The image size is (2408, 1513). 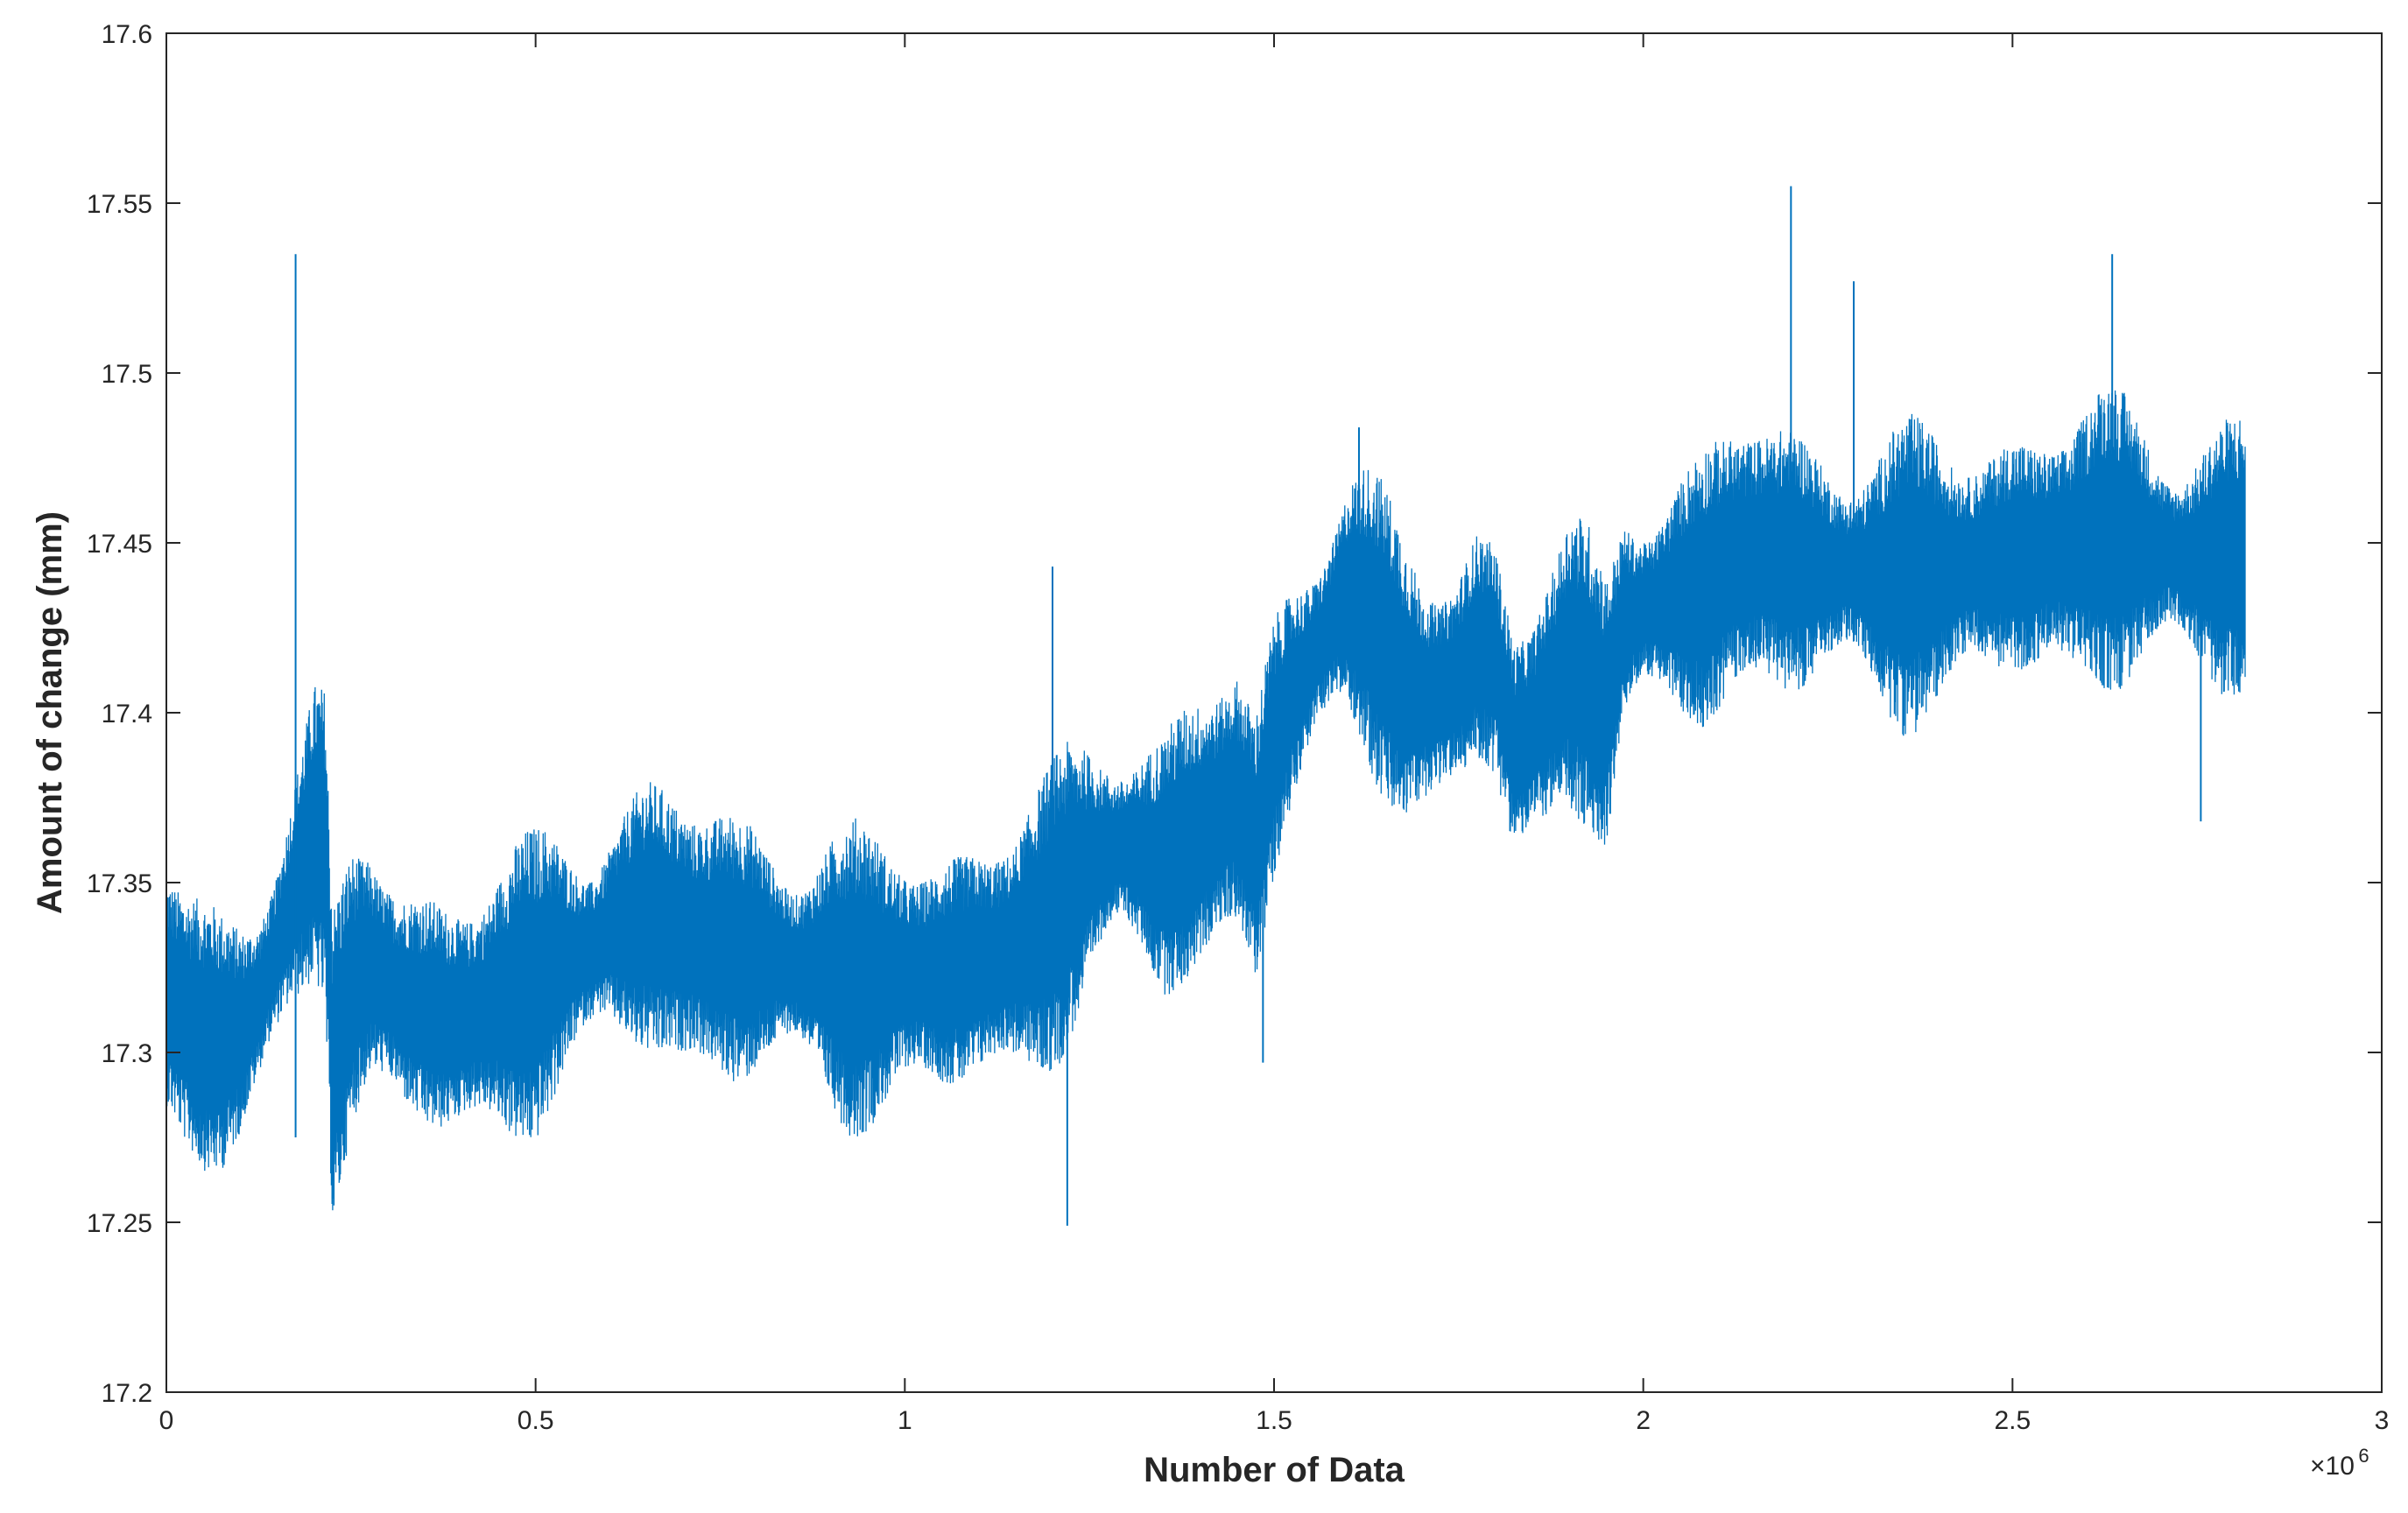 I want to click on y-tick-label: 17.5, so click(x=127, y=375).